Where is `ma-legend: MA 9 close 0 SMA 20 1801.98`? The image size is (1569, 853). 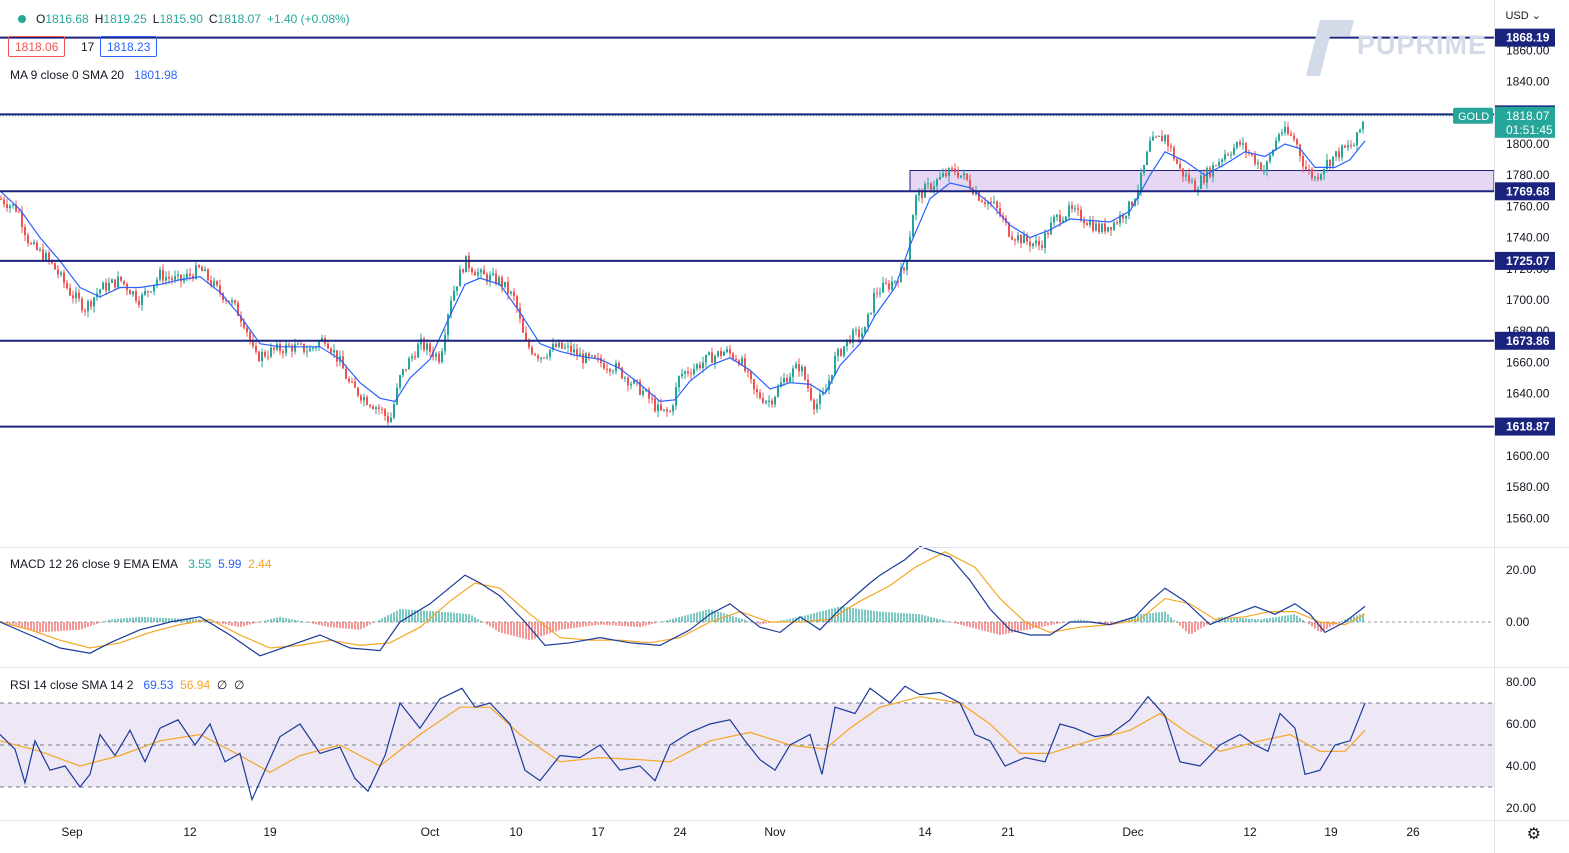 ma-legend: MA 9 close 0 SMA 20 1801.98 is located at coordinates (94, 75).